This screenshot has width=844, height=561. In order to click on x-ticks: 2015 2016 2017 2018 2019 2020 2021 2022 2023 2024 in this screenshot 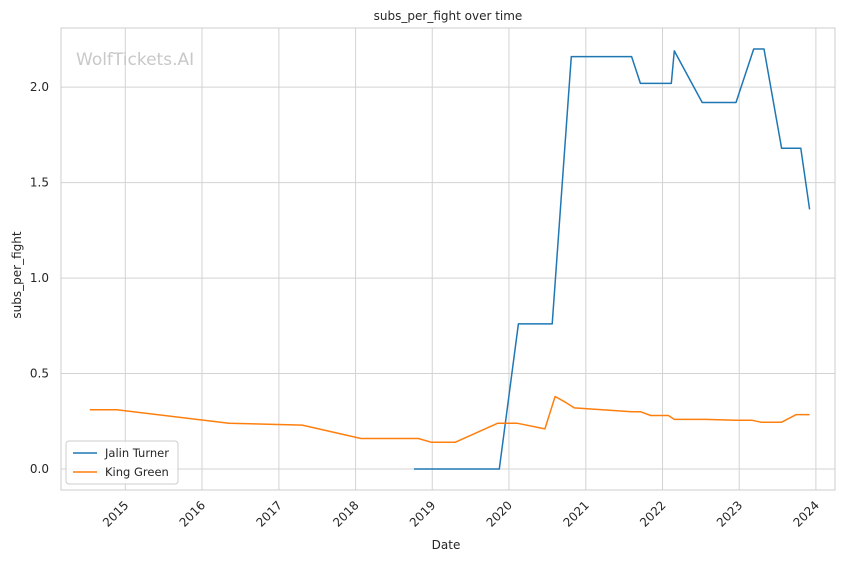, I will do `click(461, 513)`.